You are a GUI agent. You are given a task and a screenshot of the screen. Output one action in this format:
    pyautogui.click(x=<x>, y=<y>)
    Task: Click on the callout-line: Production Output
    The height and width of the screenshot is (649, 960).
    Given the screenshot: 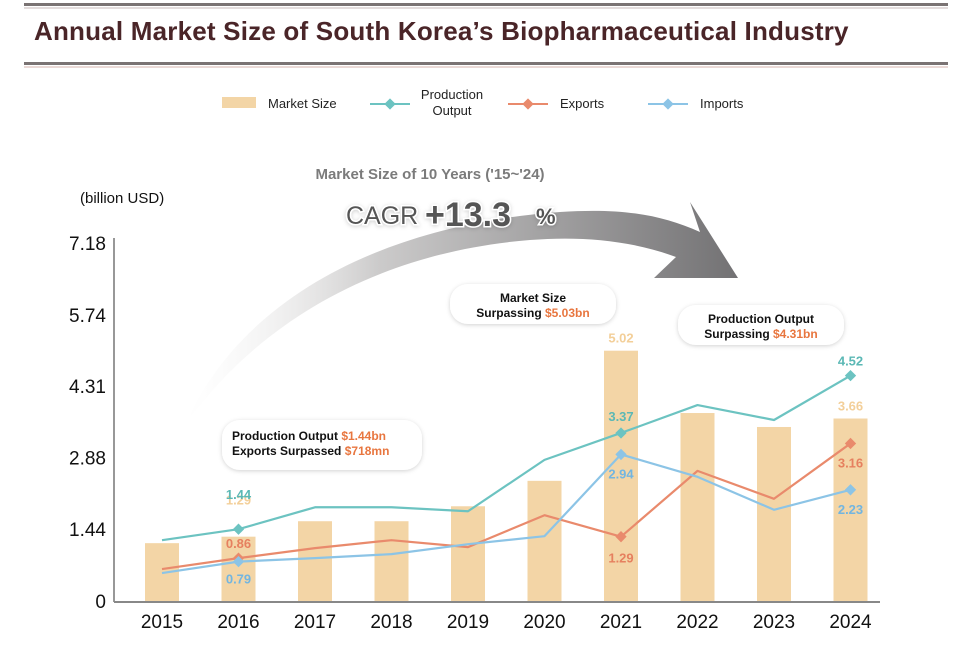 What is the action you would take?
    pyautogui.click(x=761, y=319)
    